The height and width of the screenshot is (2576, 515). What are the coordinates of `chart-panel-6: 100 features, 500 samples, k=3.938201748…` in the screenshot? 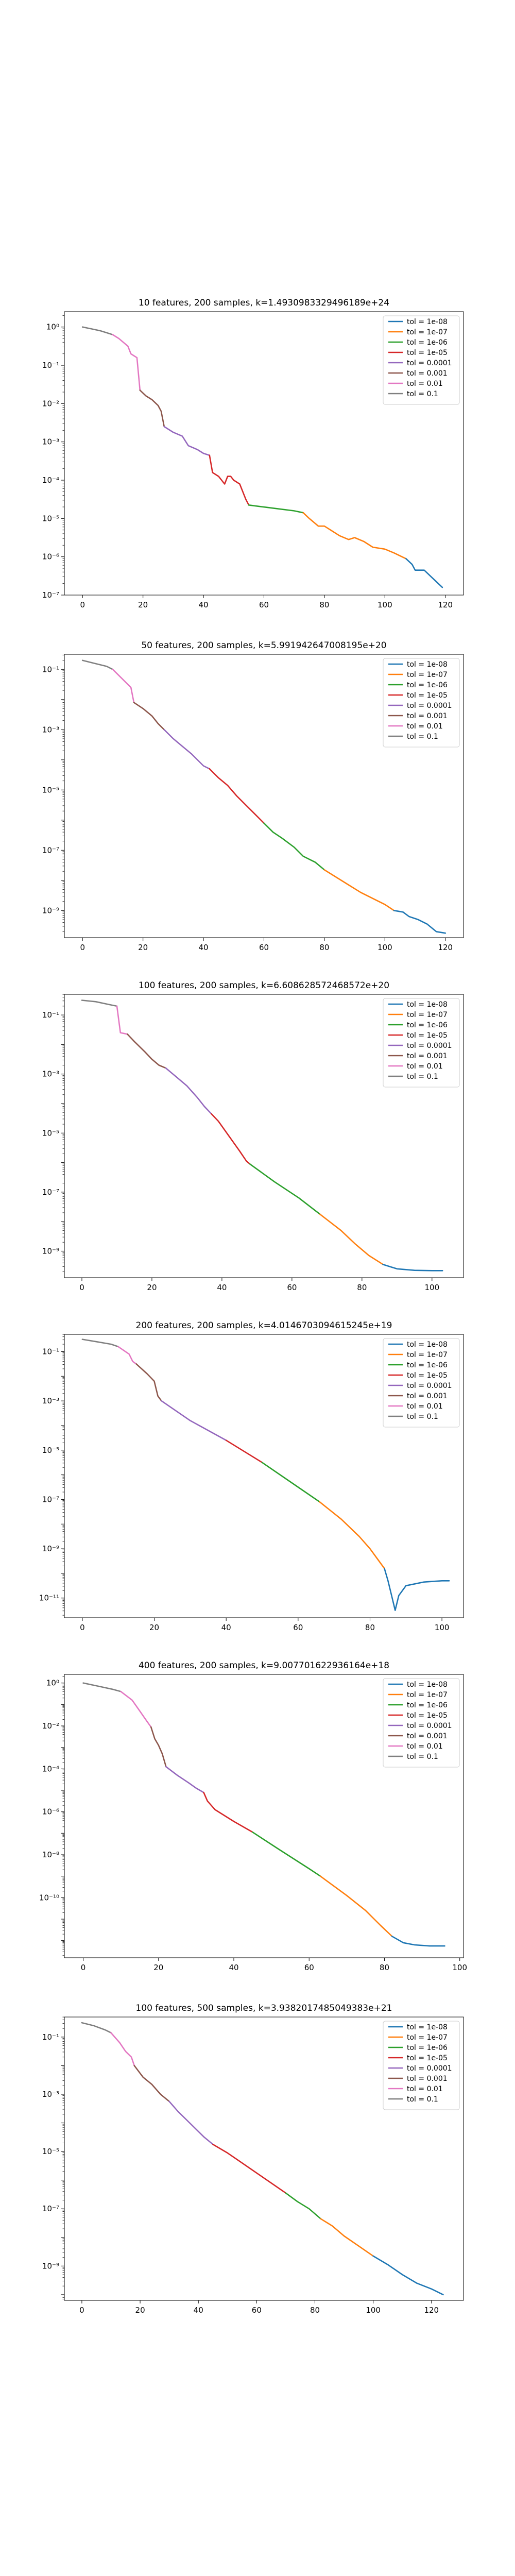 It's located at (253, 2159).